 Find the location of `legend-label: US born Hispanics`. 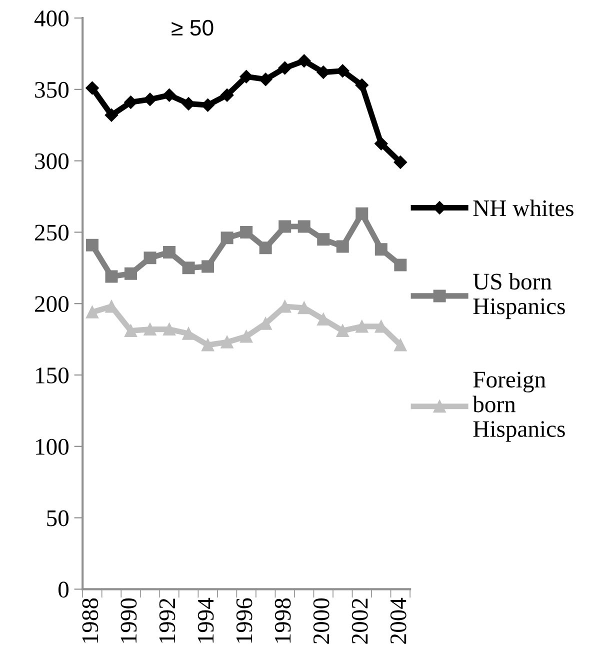

legend-label: US born Hispanics is located at coordinates (519, 296).